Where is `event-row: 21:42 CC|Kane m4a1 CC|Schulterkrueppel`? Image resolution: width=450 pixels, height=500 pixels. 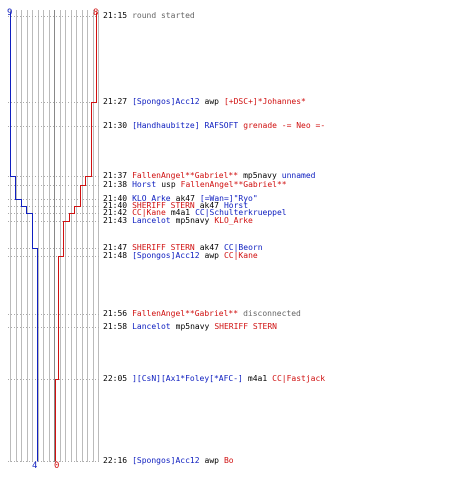 event-row: 21:42 CC|Kane m4a1 CC|Schulterkrueppel is located at coordinates (195, 213).